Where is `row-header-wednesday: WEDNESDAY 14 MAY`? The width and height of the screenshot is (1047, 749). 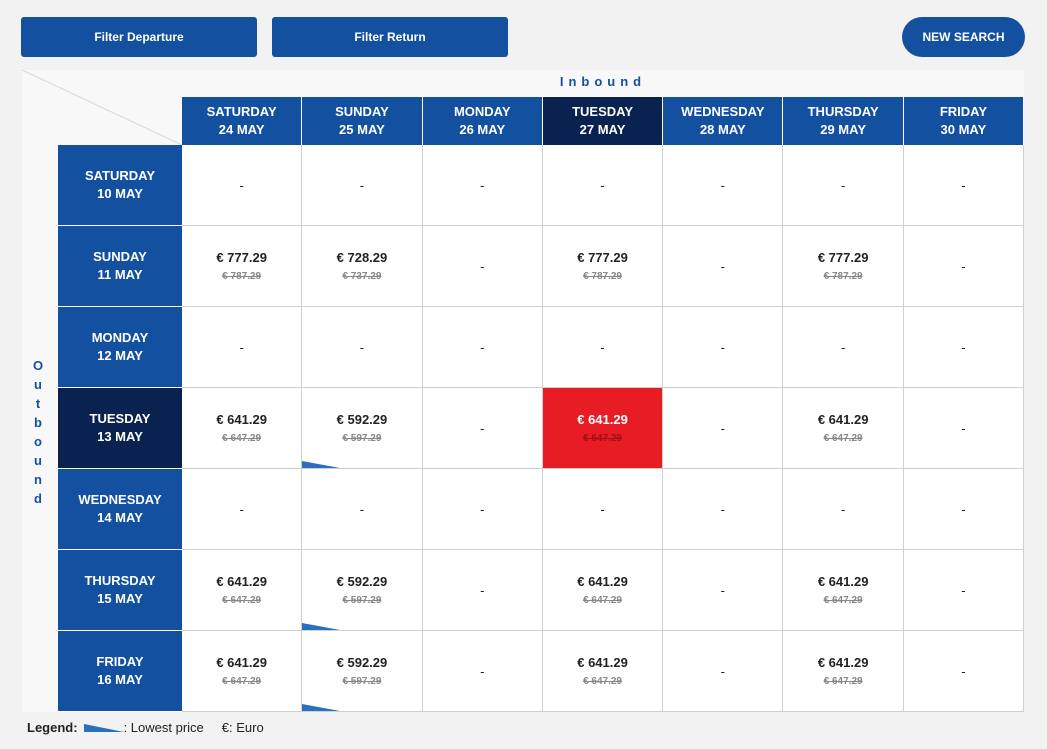 row-header-wednesday: WEDNESDAY 14 MAY is located at coordinates (120, 509).